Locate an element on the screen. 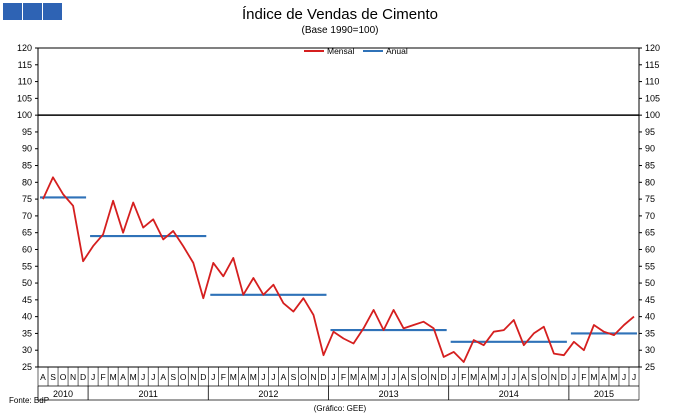 Image resolution: width=680 pixels, height=418 pixels. y-tick-label-left: 95 is located at coordinates (27, 132).